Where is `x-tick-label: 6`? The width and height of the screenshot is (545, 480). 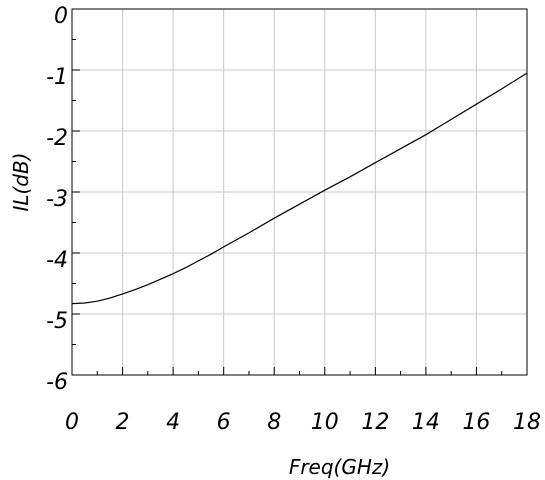 x-tick-label: 6 is located at coordinates (224, 422).